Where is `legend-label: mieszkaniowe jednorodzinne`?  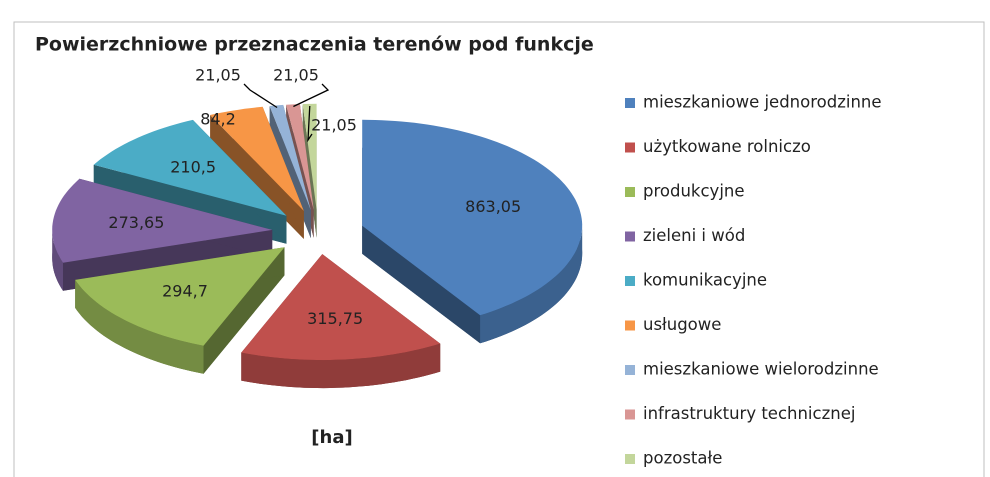 legend-label: mieszkaniowe jednorodzinne is located at coordinates (762, 102).